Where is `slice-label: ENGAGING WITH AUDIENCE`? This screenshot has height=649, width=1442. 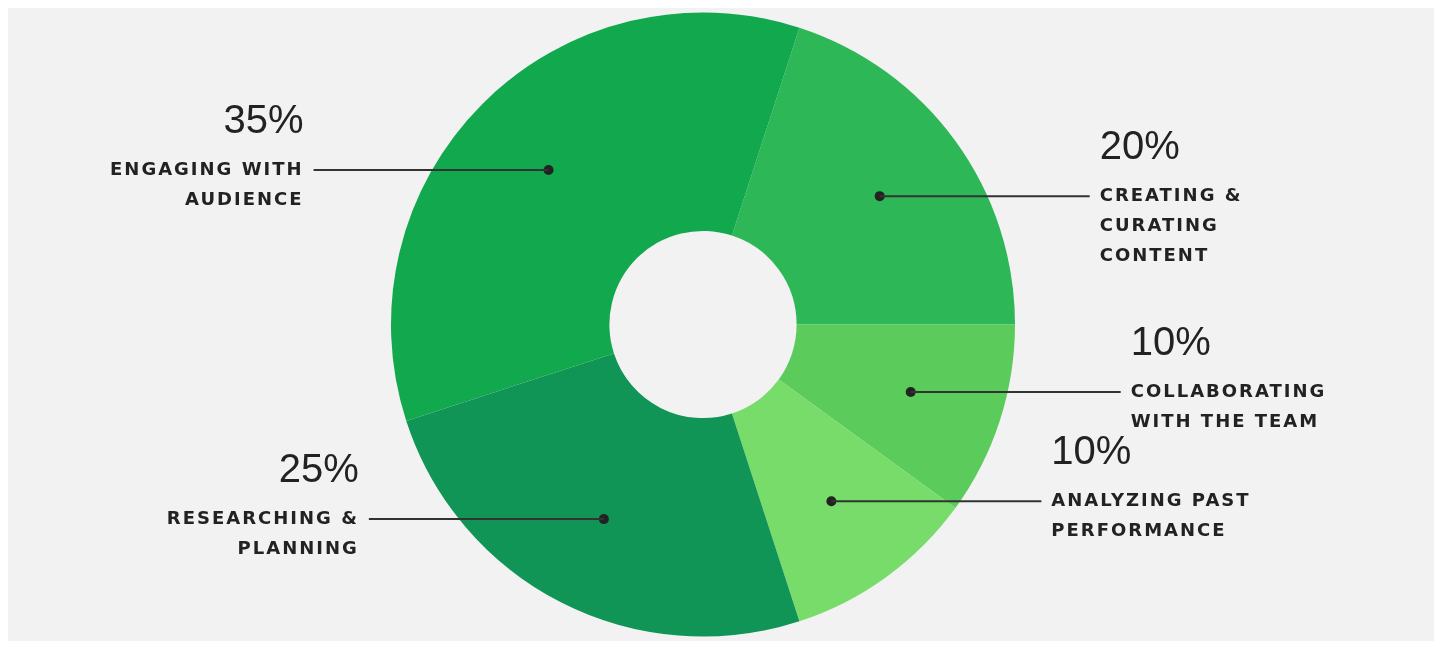
slice-label: ENGAGING WITH AUDIENCE is located at coordinates (207, 183).